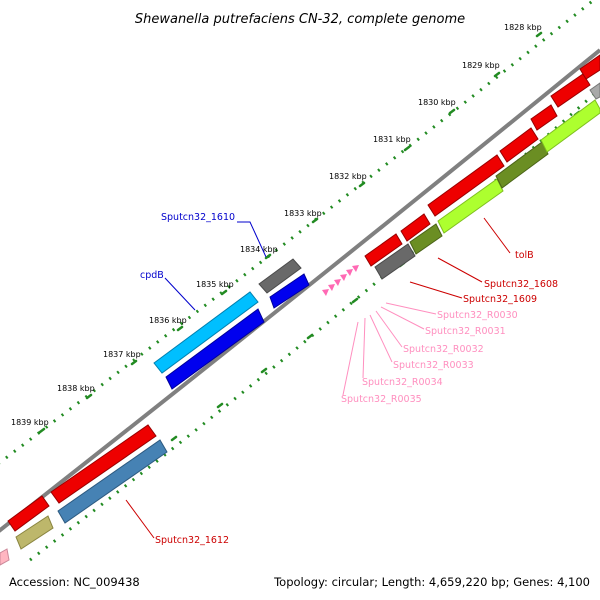  I want to click on gene-tolb, so click(470, 206).